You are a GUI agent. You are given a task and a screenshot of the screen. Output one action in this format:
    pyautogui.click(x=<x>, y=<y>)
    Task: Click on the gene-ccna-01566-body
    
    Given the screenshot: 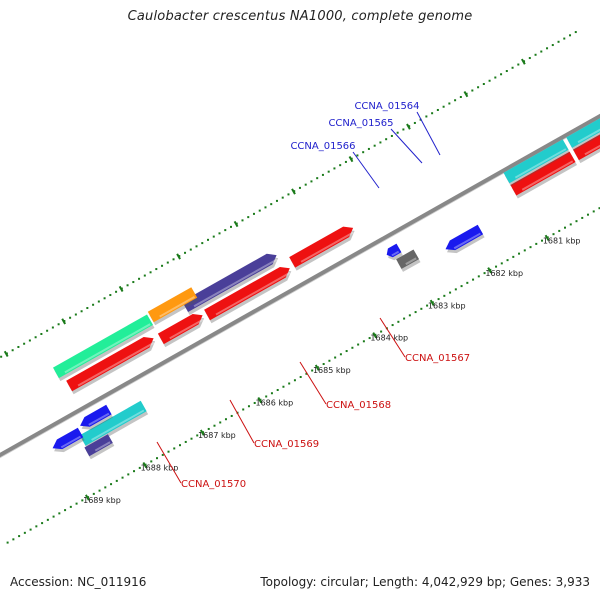 What is the action you would take?
    pyautogui.click(x=394, y=250)
    